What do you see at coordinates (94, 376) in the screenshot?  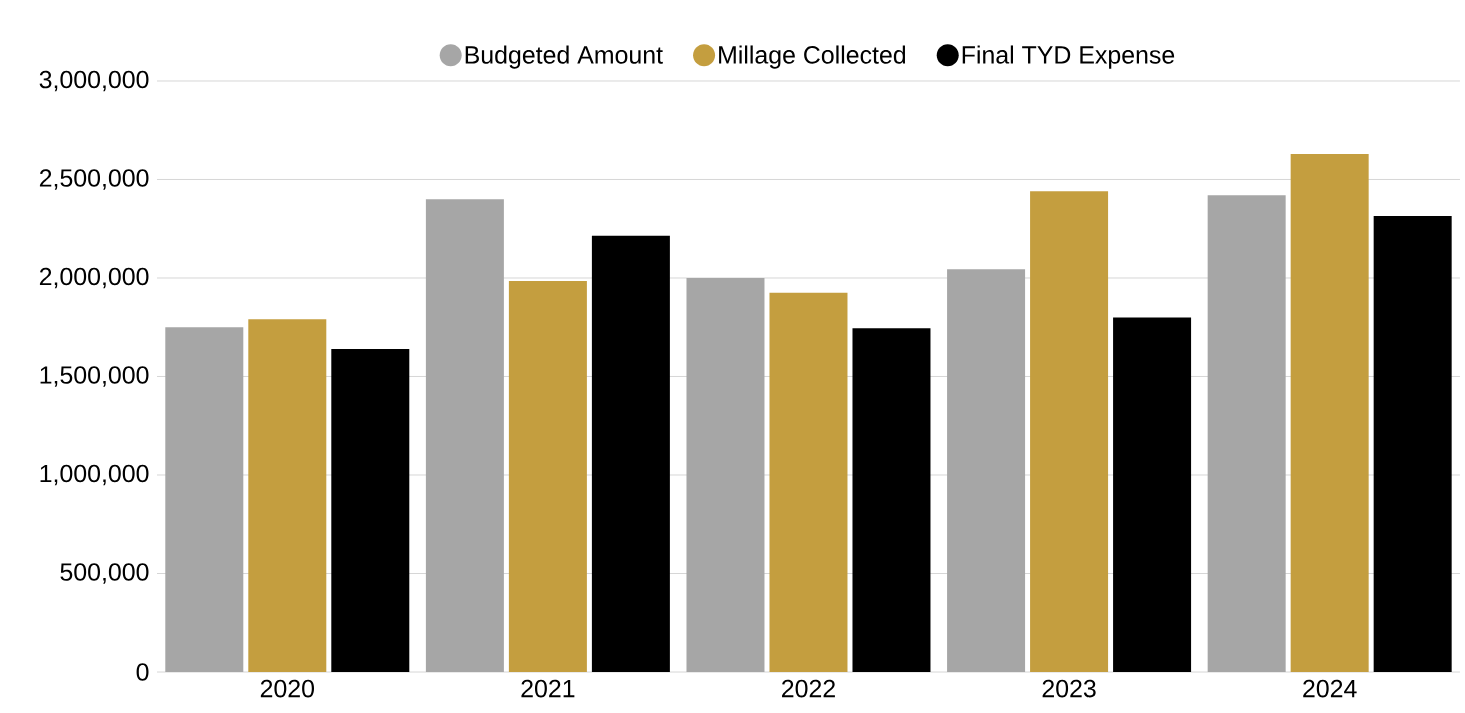 I see `y-tick-label: 1,500,000` at bounding box center [94, 376].